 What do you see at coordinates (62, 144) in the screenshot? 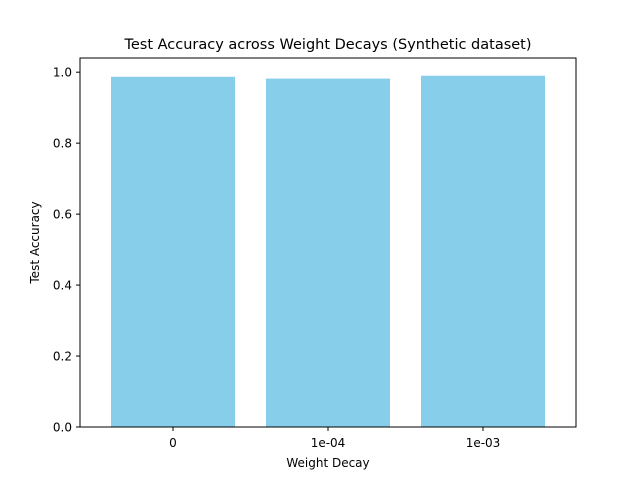
I see `y-tick-label: 0.8` at bounding box center [62, 144].